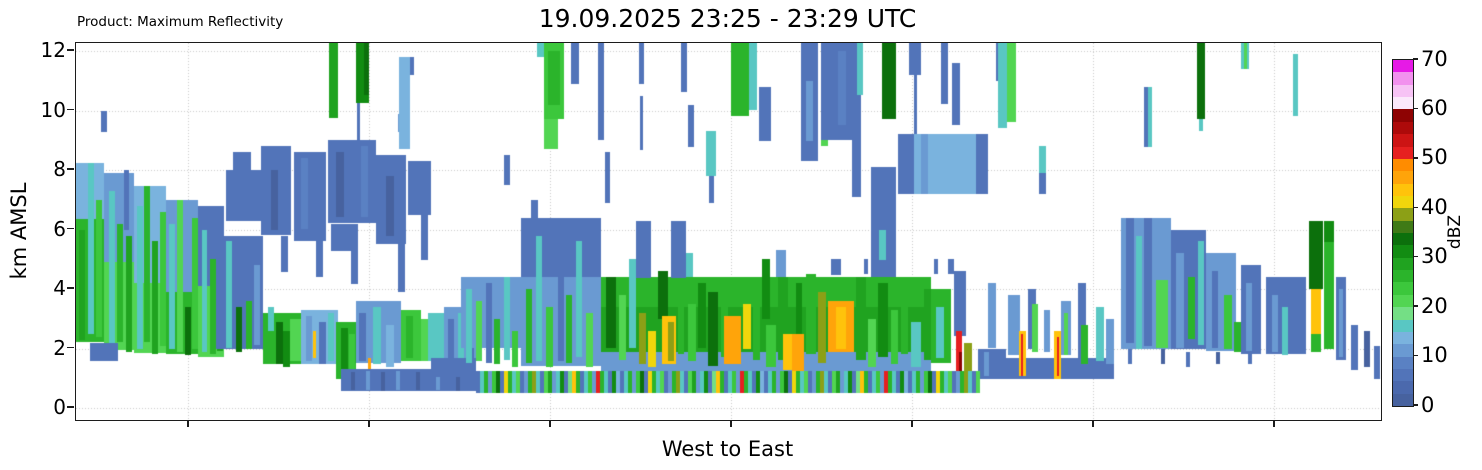  I want to click on colorbar-tick-label: 10, so click(1434, 355).